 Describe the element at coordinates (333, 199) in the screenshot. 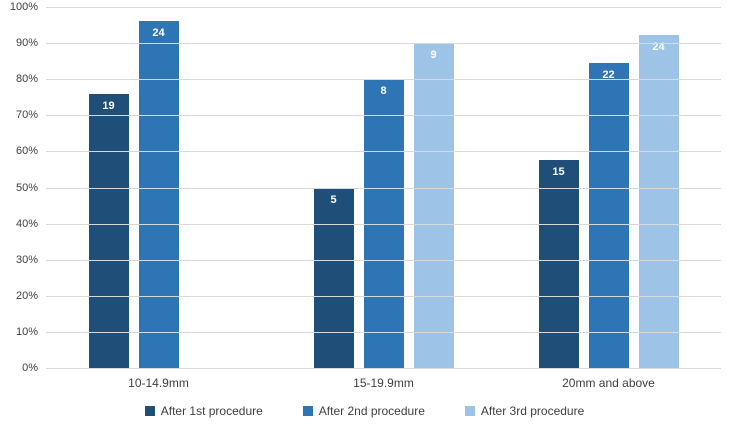

I see `bar-data-label: 5` at that location.